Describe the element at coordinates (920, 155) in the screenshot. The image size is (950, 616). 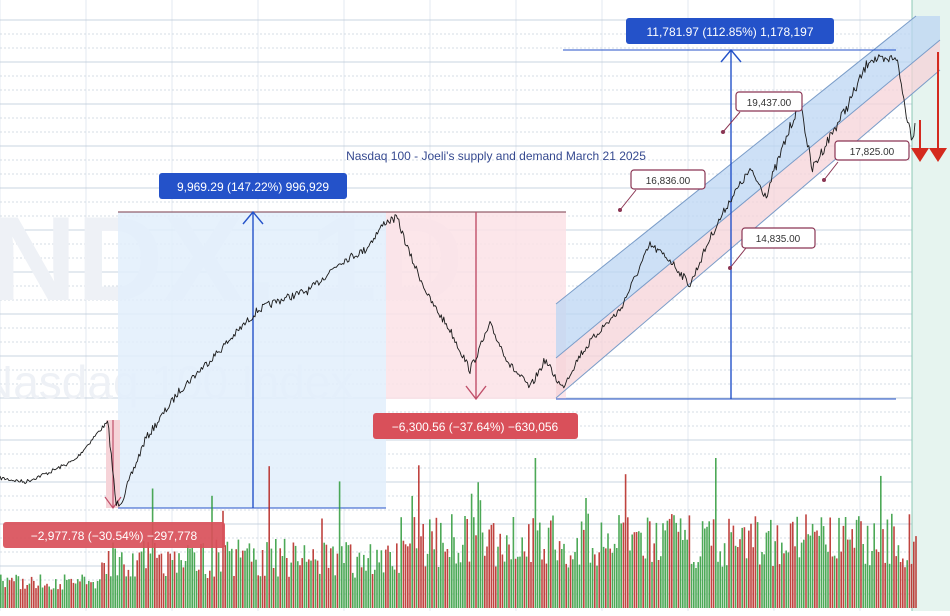
I see `forecast-arrow-1-head` at that location.